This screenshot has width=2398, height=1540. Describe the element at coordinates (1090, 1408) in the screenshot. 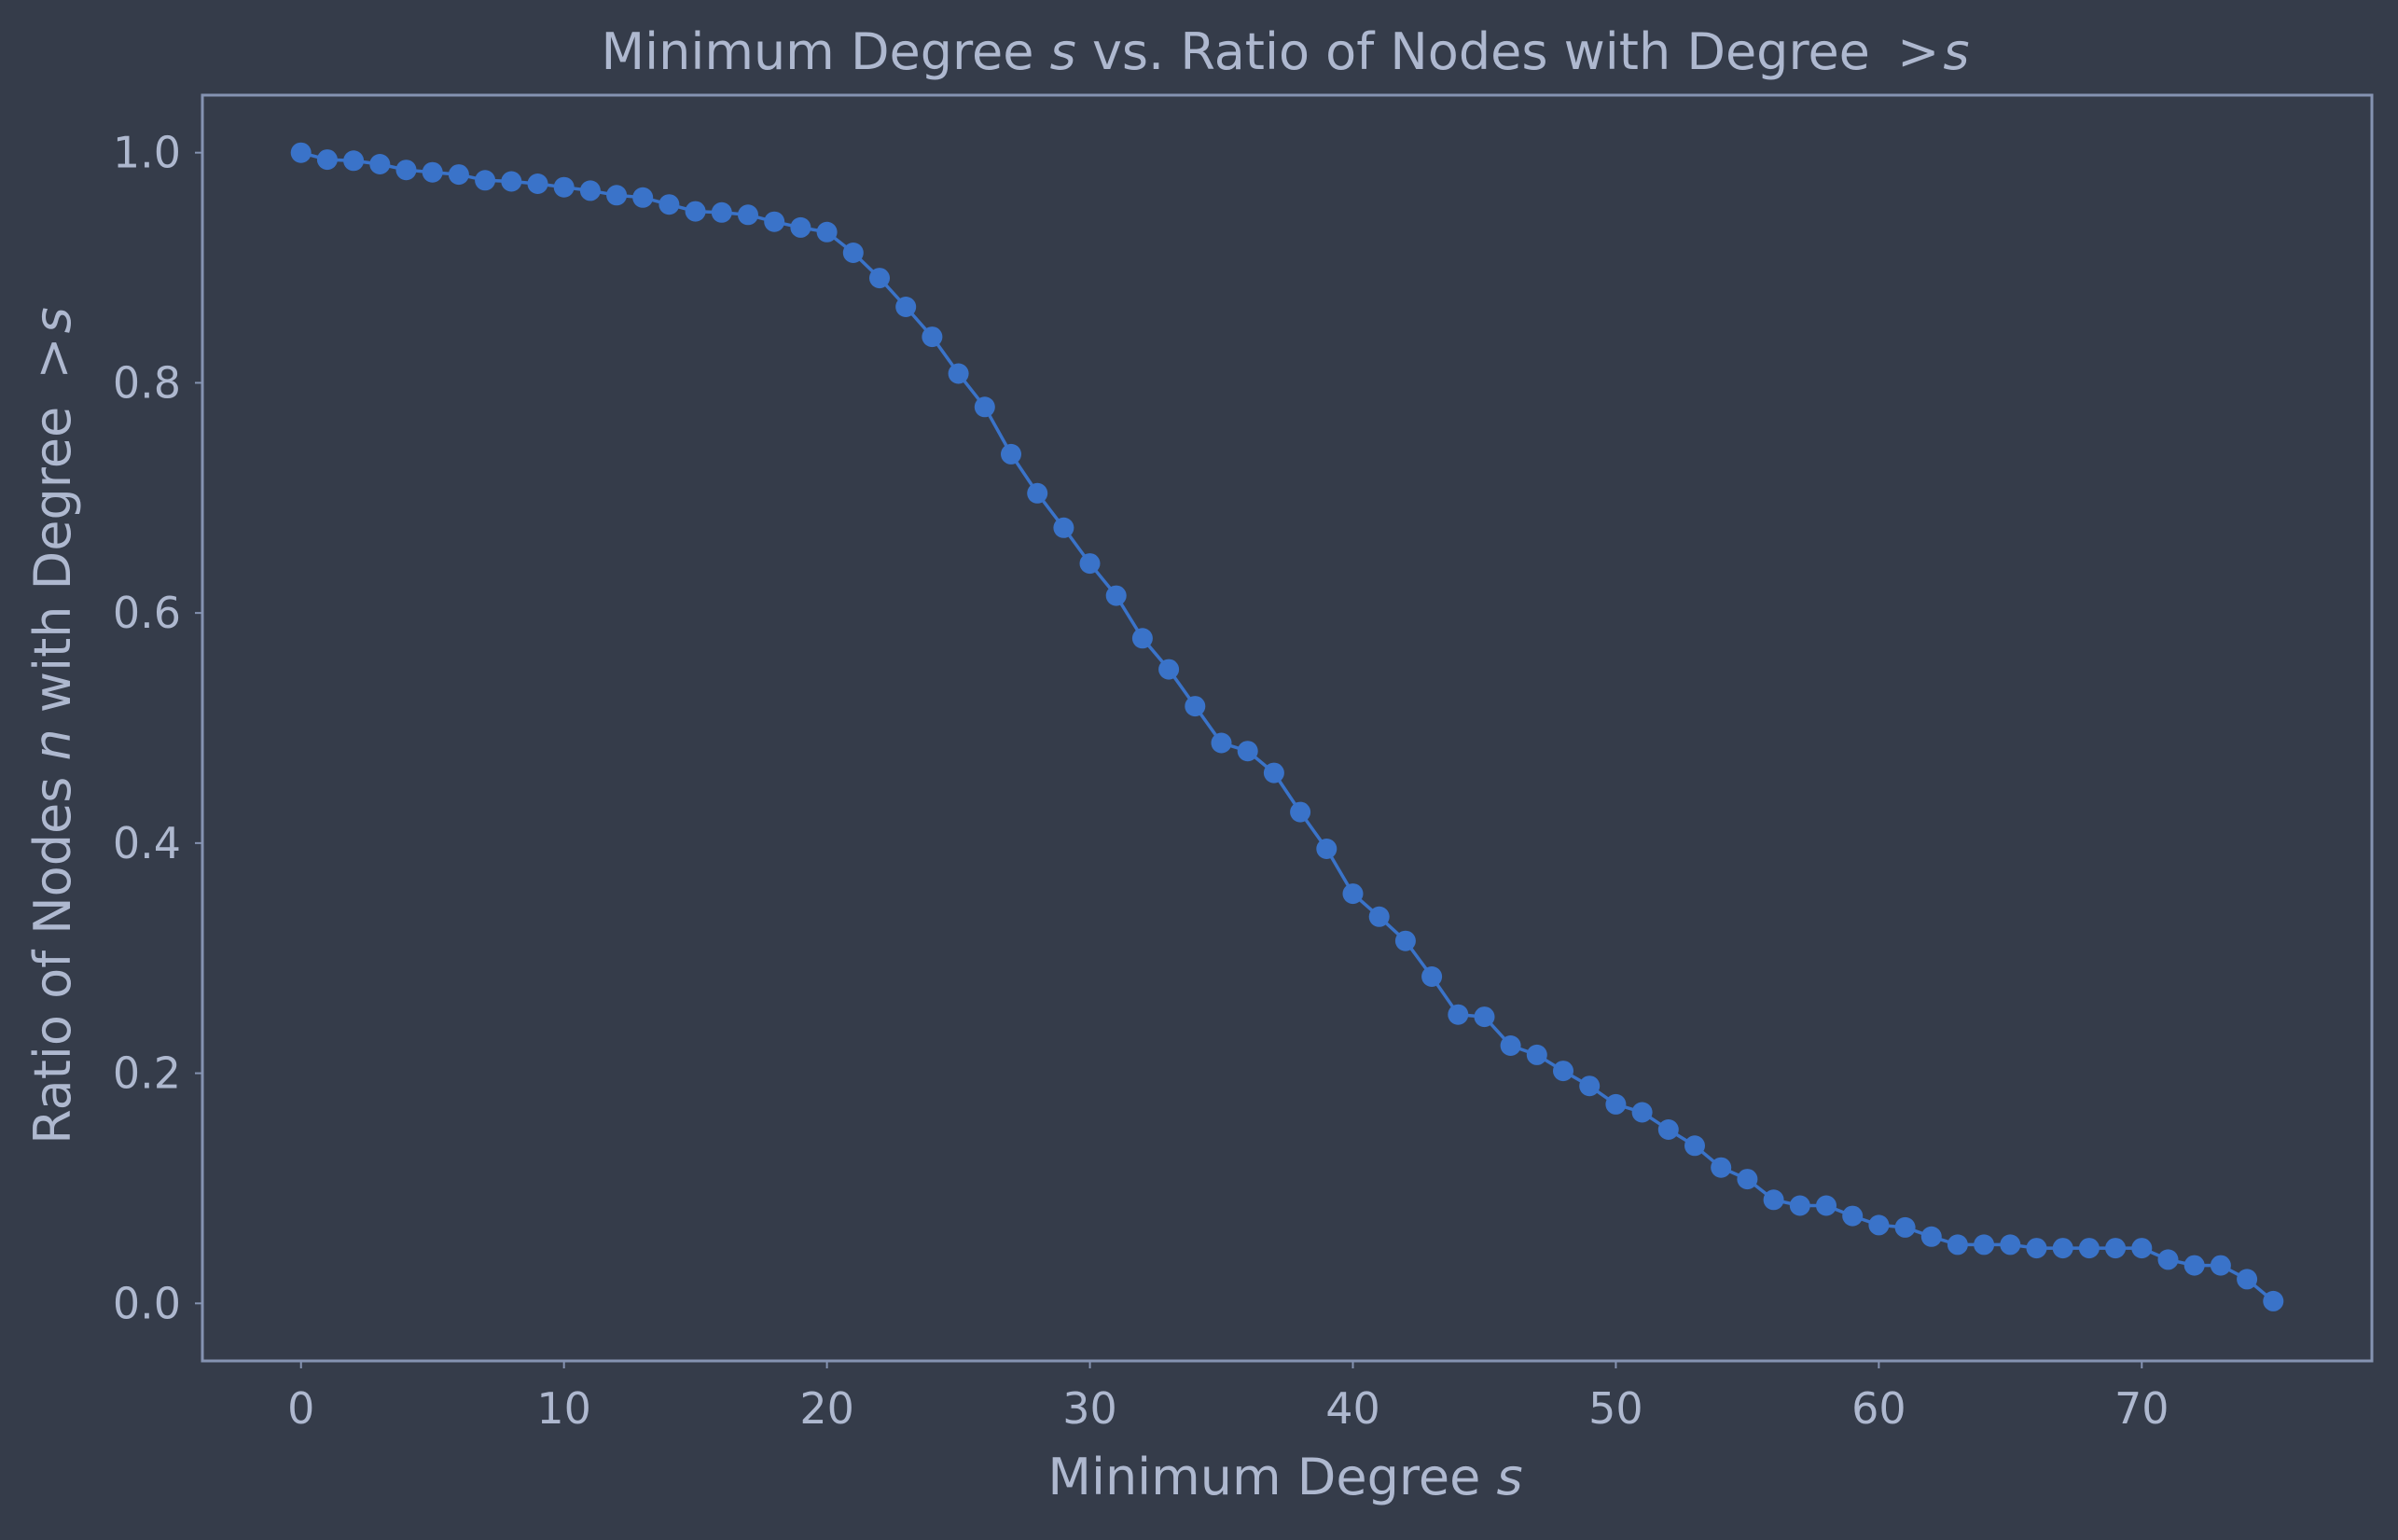

I see `x-tick-label: 30` at that location.